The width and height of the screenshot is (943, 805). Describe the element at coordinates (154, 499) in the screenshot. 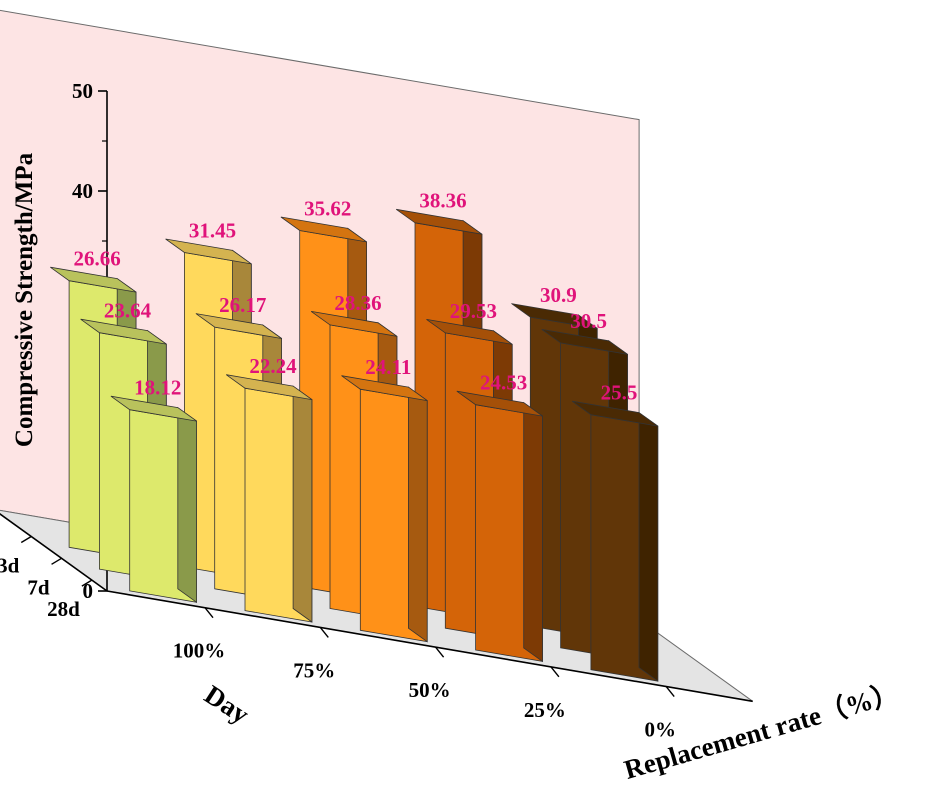

I see `bar-3d-100%` at that location.